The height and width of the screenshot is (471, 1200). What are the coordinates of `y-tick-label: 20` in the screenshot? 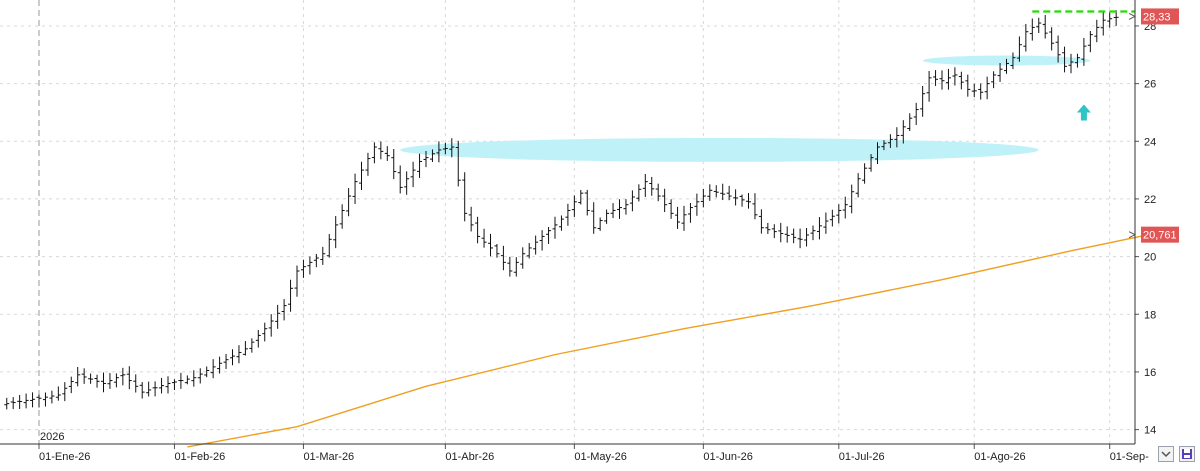 It's located at (1150, 258).